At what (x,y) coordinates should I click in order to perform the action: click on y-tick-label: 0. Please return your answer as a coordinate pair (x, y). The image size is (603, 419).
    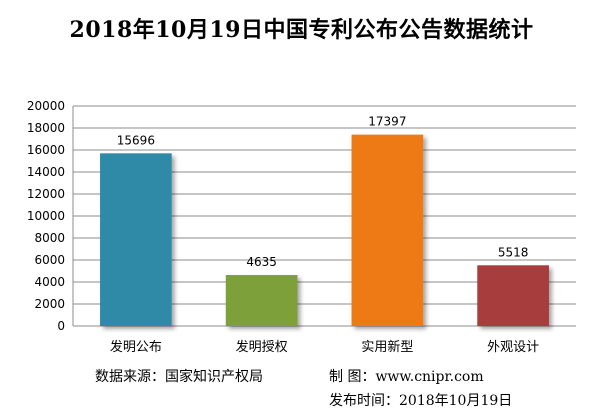
    Looking at the image, I should click on (61, 326).